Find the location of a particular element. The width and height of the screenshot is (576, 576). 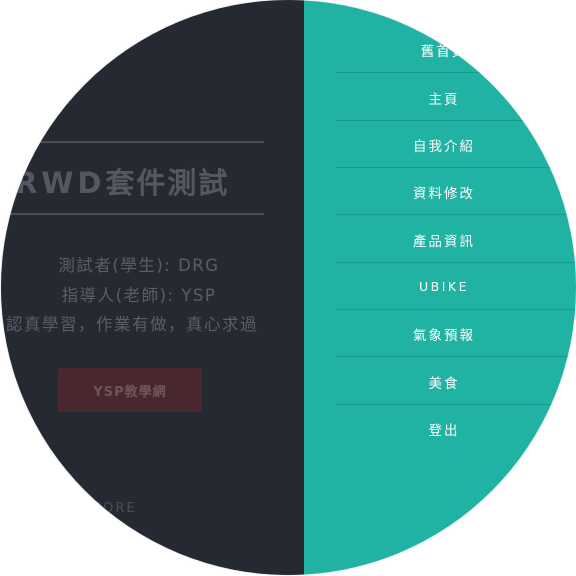

nav-item-old-home: 舊首頁 is located at coordinates (456, 49).